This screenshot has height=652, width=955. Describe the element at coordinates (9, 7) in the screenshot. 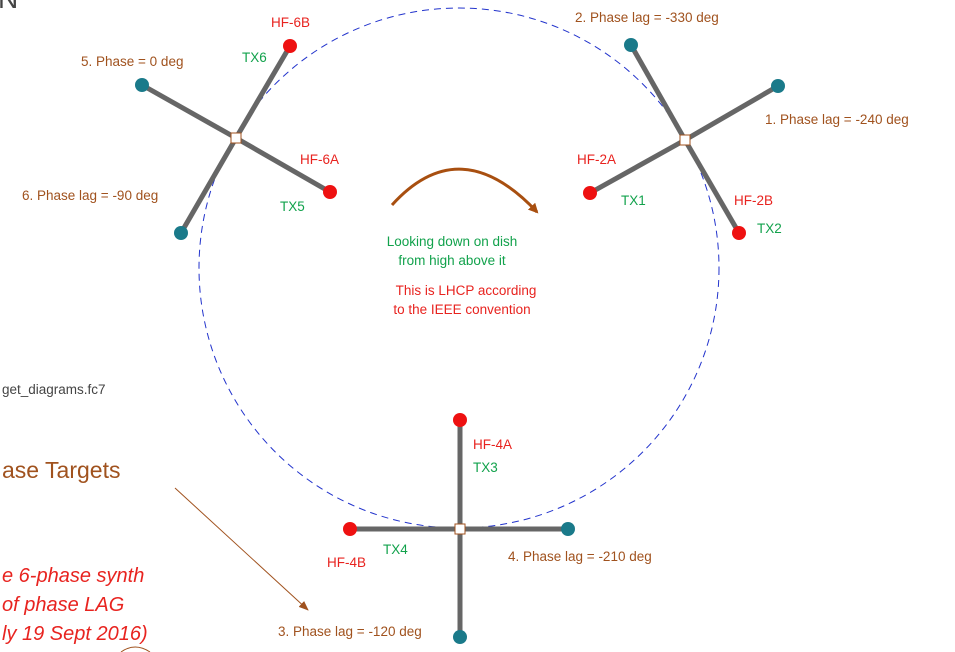

I see `corner-fragment: N` at that location.